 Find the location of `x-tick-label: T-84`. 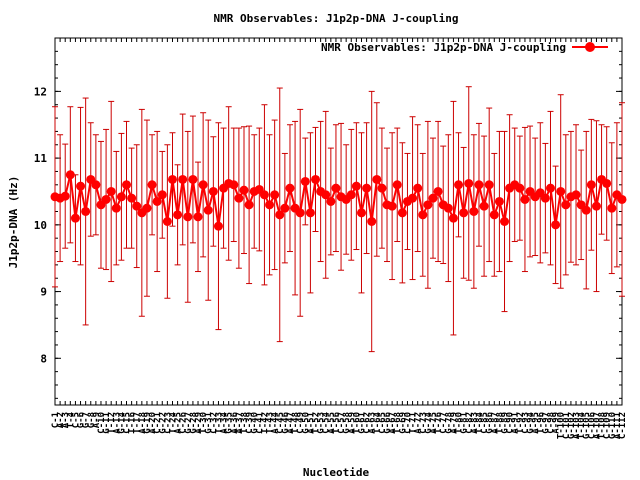

x-tick-label: T-84 is located at coordinates (480, 422).